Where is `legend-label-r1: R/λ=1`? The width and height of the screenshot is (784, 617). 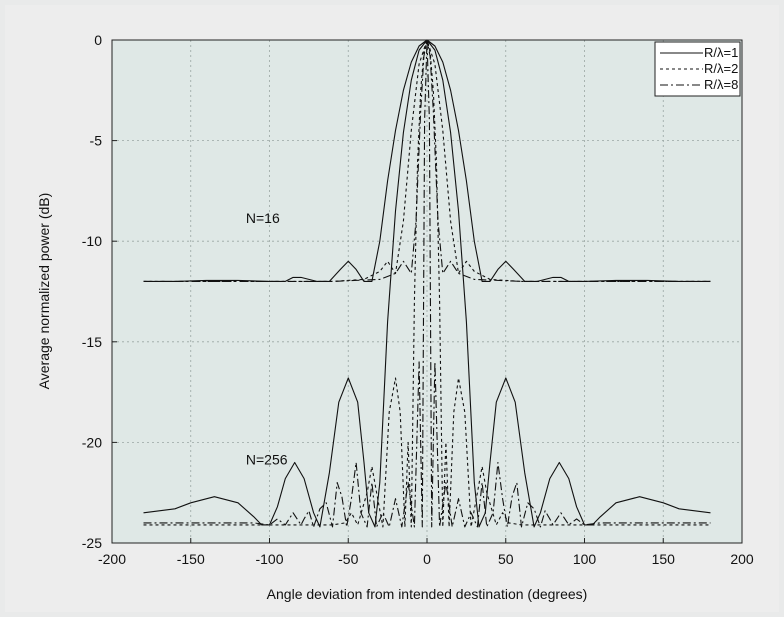
legend-label-r1: R/λ=1 is located at coordinates (721, 52).